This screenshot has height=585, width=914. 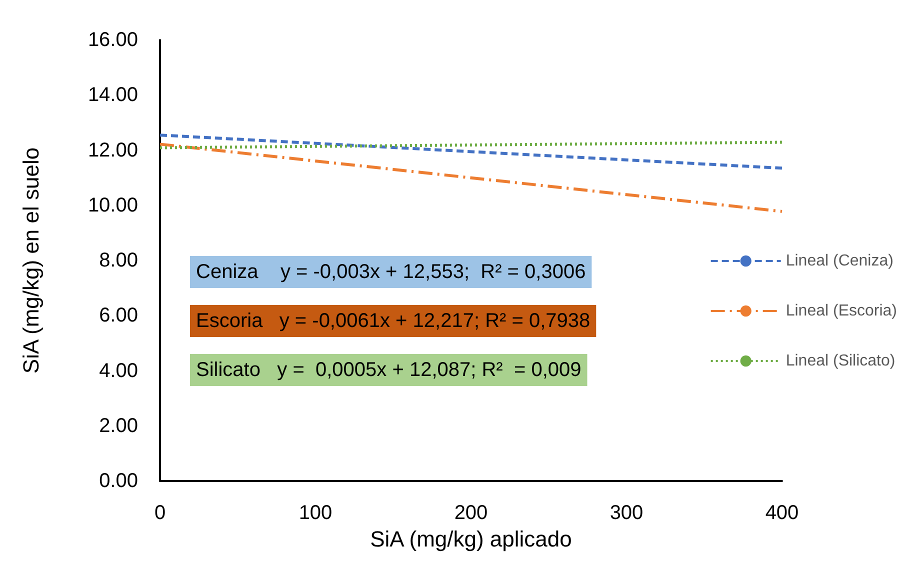 I want to click on legend-label: Lineal (Silicato), so click(x=841, y=361).